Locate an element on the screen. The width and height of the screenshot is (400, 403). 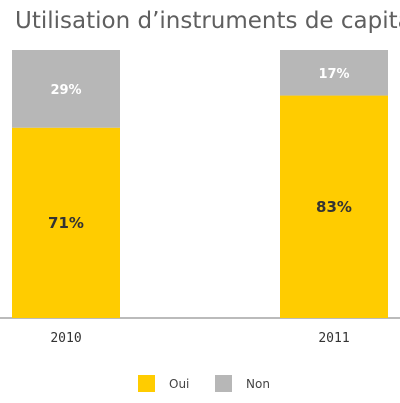
data-label-oui-2011: 83% is located at coordinates (334, 207).